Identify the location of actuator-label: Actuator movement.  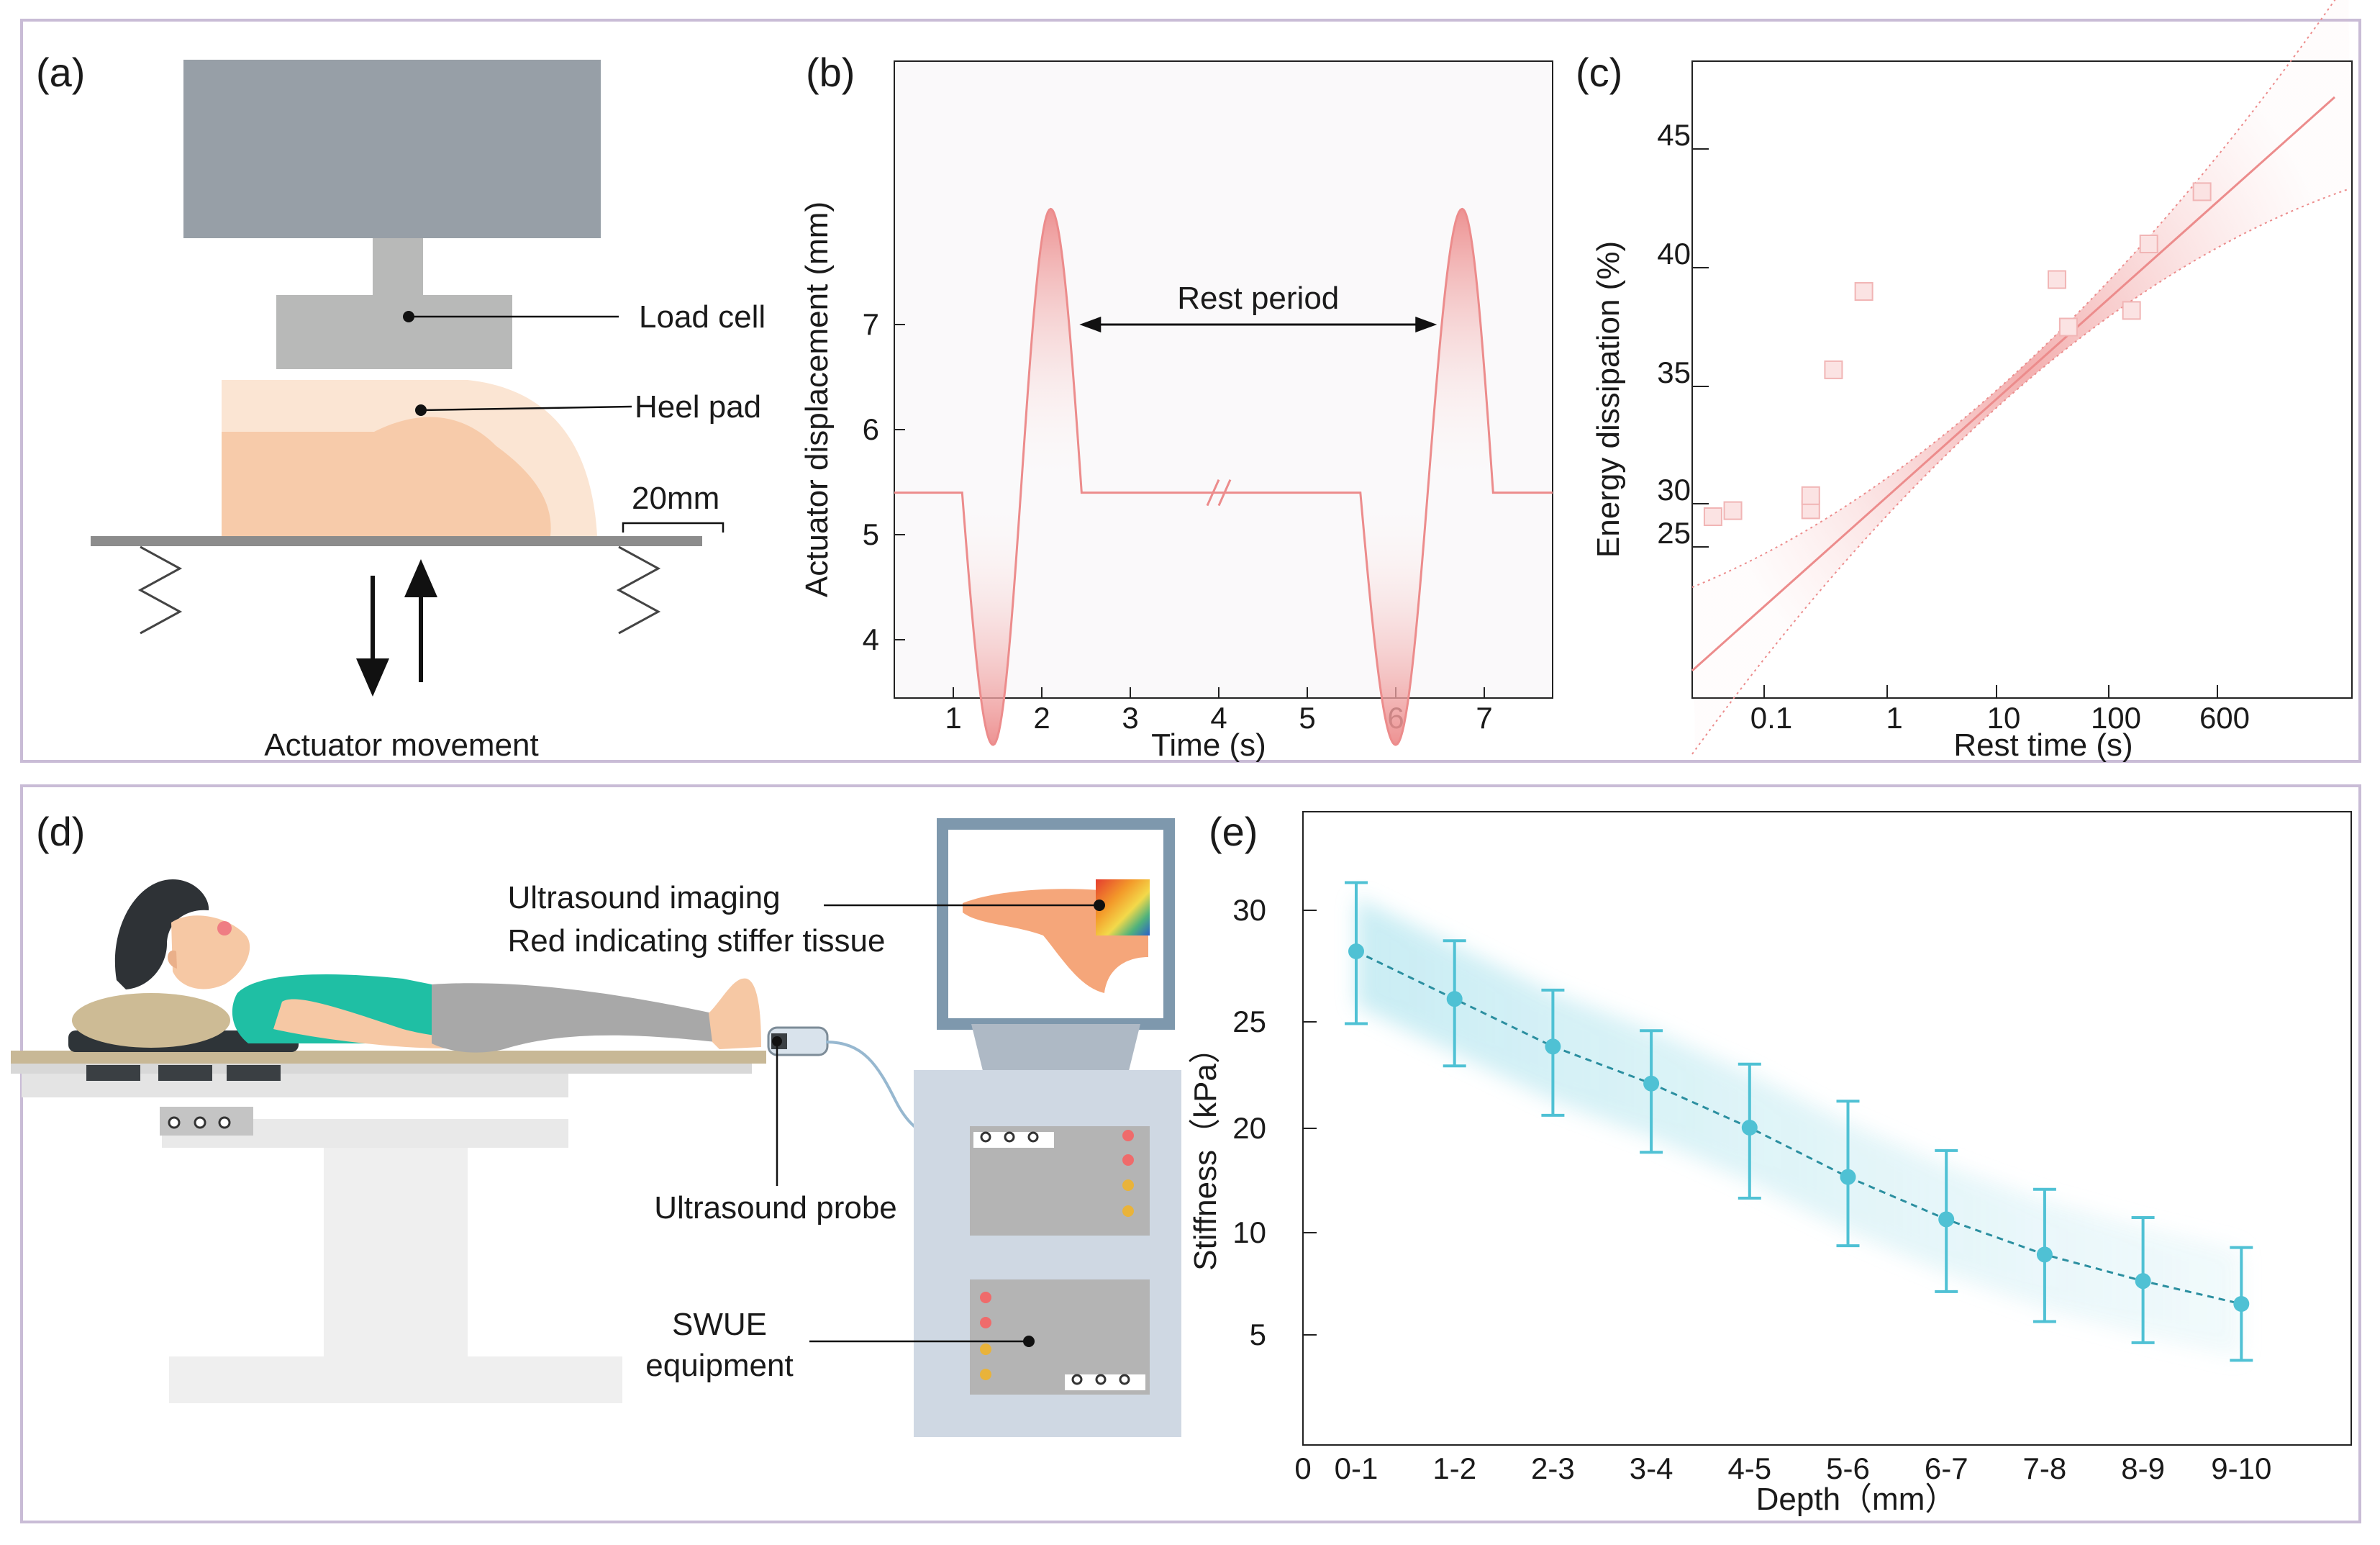
(401, 745).